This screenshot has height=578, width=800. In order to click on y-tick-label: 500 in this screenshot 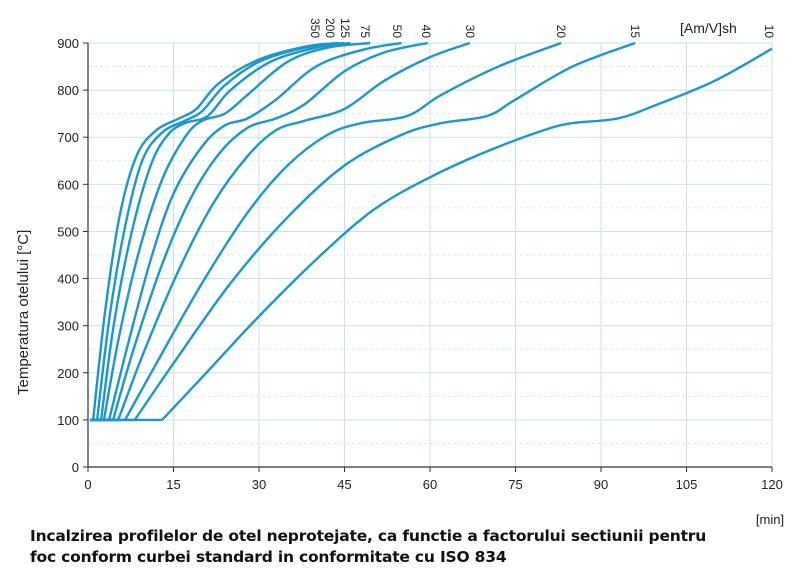, I will do `click(68, 231)`.